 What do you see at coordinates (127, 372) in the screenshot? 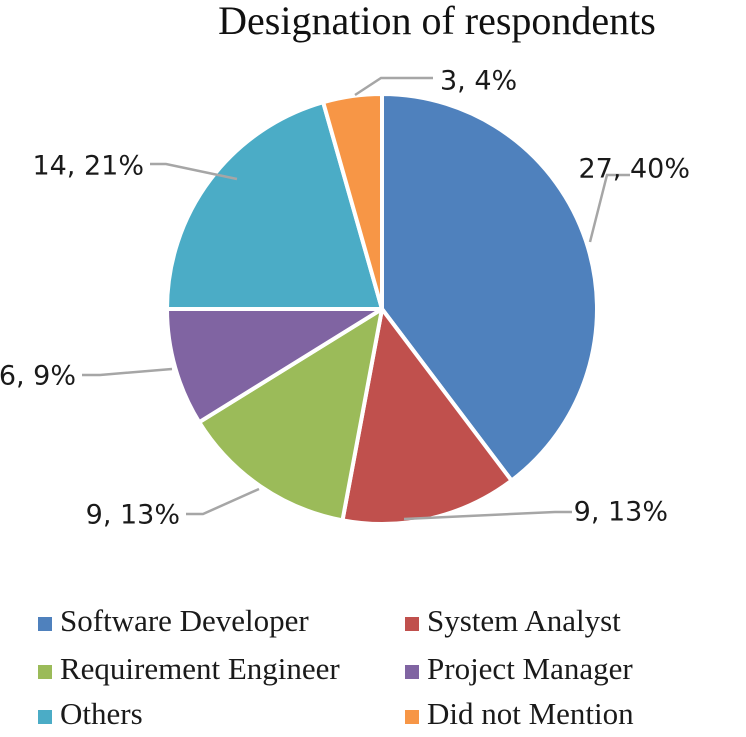
I see `leader-line-project-manager` at bounding box center [127, 372].